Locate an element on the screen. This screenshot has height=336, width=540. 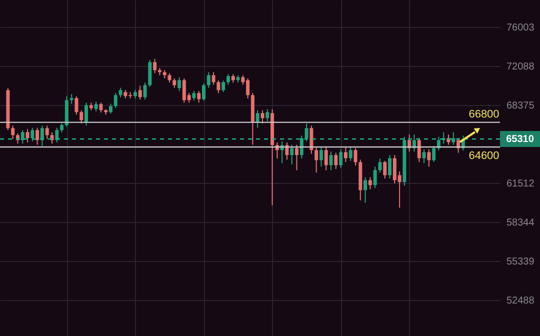
ref-line-label: 65310 is located at coordinates (520, 139).